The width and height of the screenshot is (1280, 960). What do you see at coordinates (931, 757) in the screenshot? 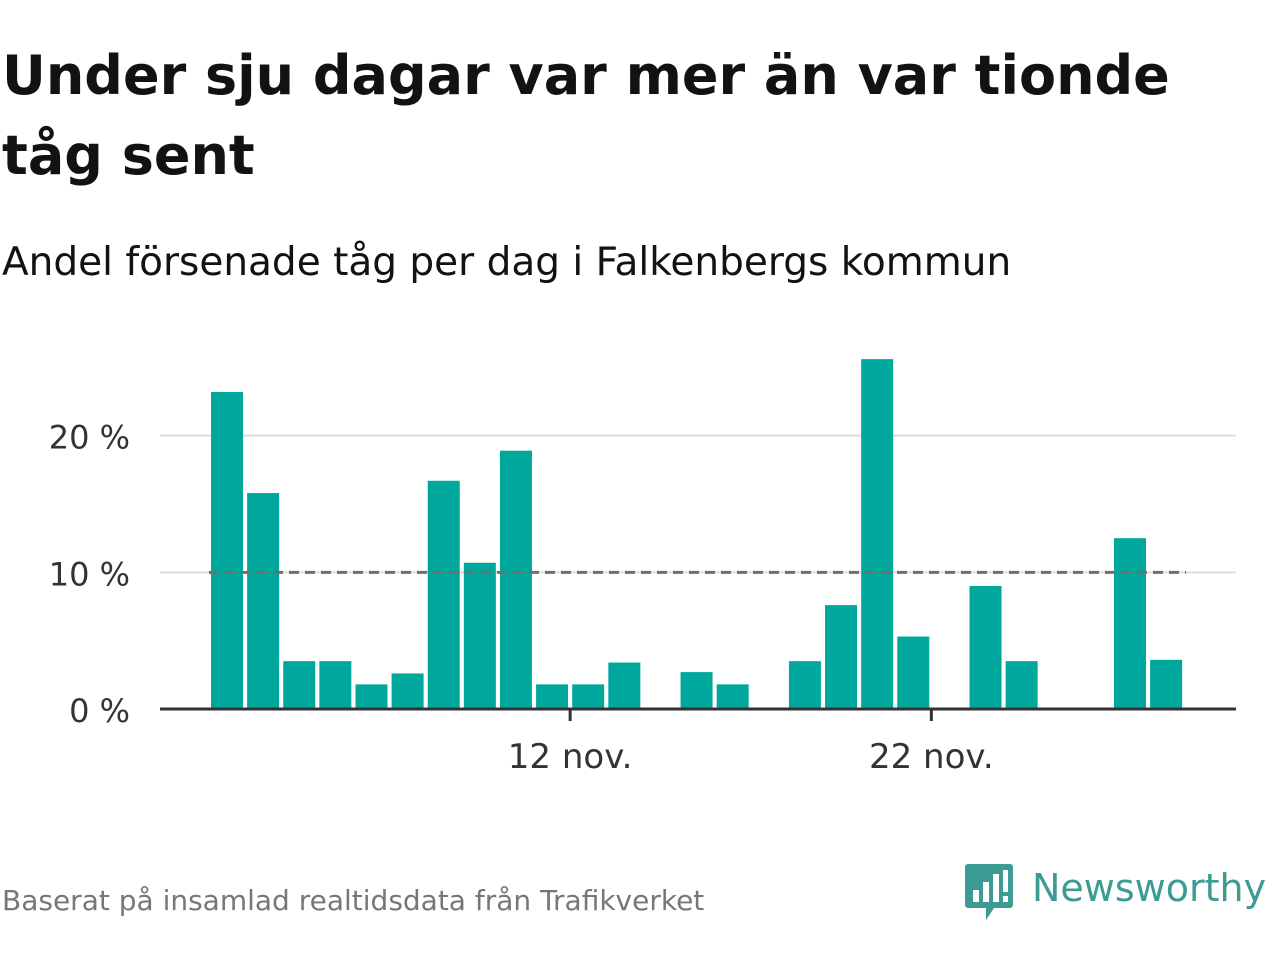
I see `x-tick-label: 22 nov.` at bounding box center [931, 757].